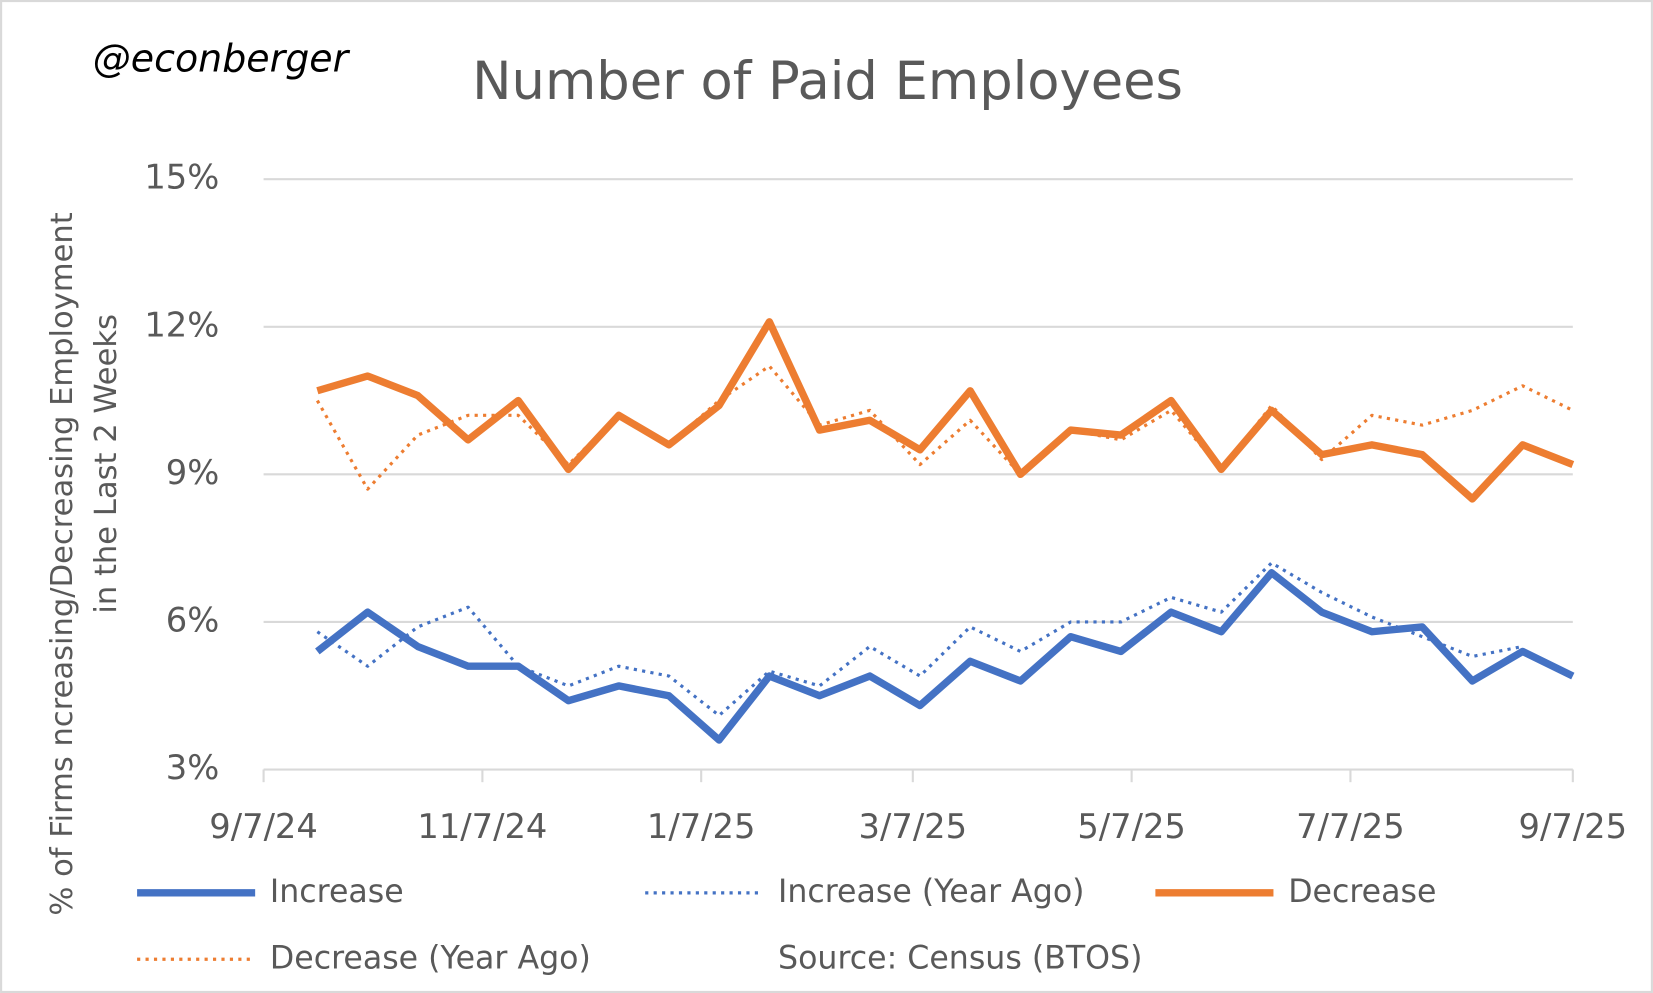 This screenshot has height=993, width=1653. What do you see at coordinates (1131, 826) in the screenshot?
I see `x-tick-label: 5/7/25` at bounding box center [1131, 826].